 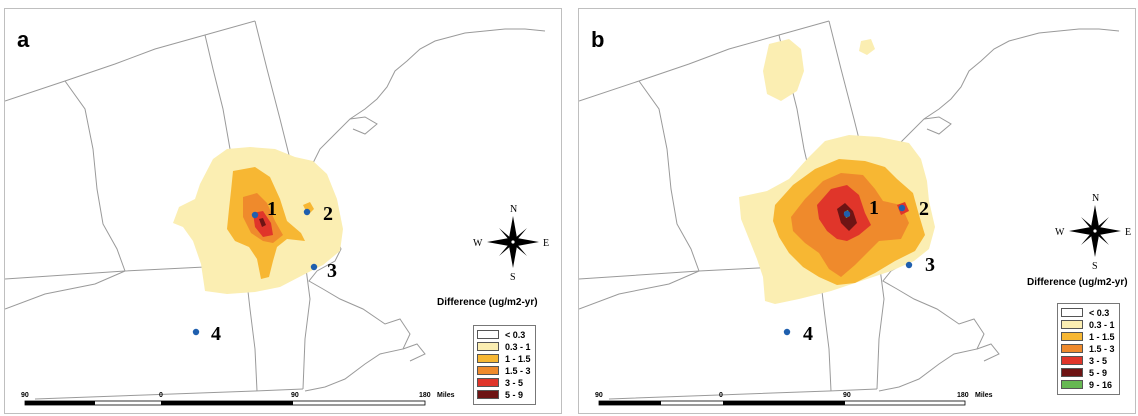 What do you see at coordinates (1077, 282) in the screenshot?
I see `legend-title-b: Difference (ug/m2-yr)` at bounding box center [1077, 282].